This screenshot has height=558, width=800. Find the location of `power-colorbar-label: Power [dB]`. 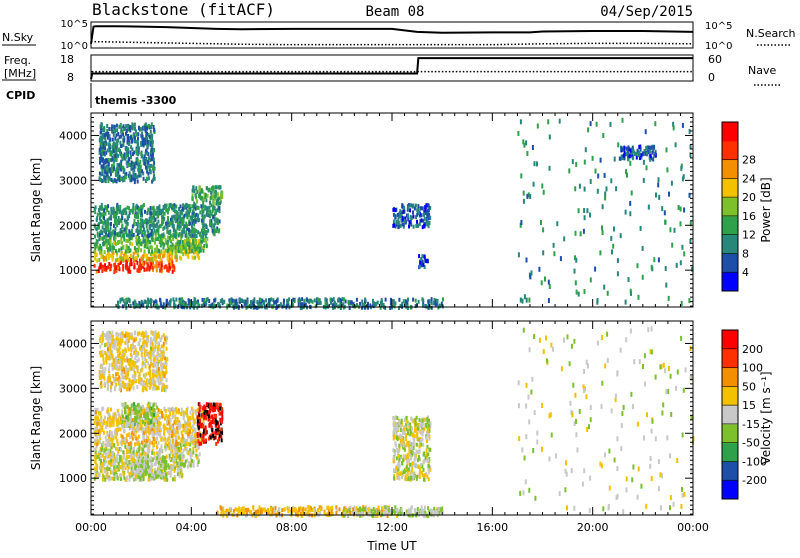

power-colorbar-label: Power [dB] is located at coordinates (766, 209).